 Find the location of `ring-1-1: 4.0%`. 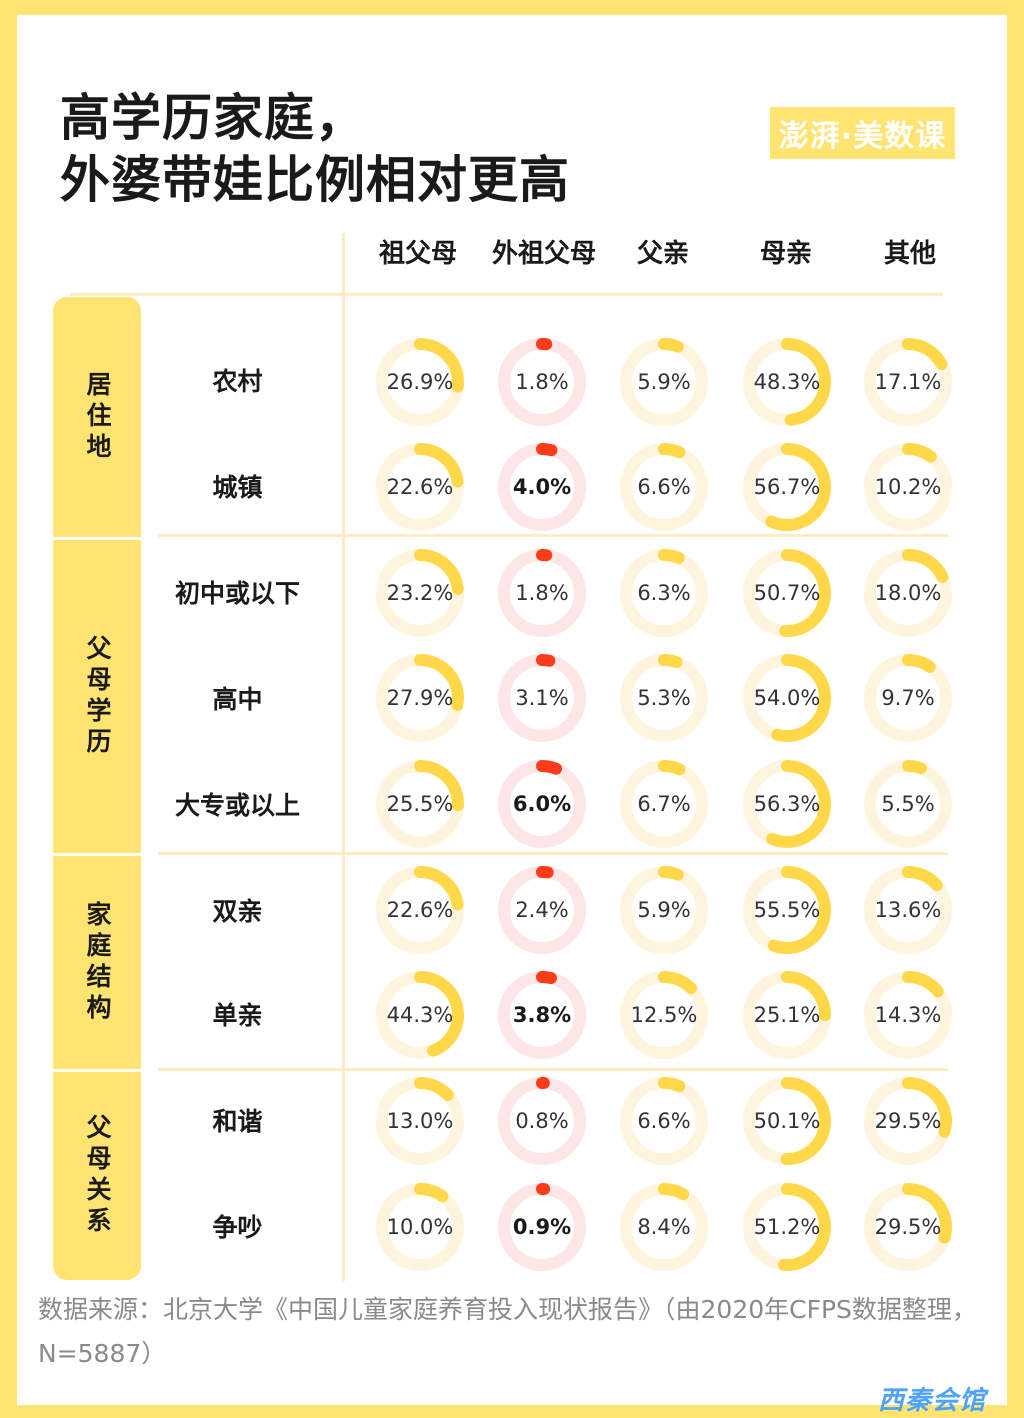

ring-1-1: 4.0% is located at coordinates (542, 487).